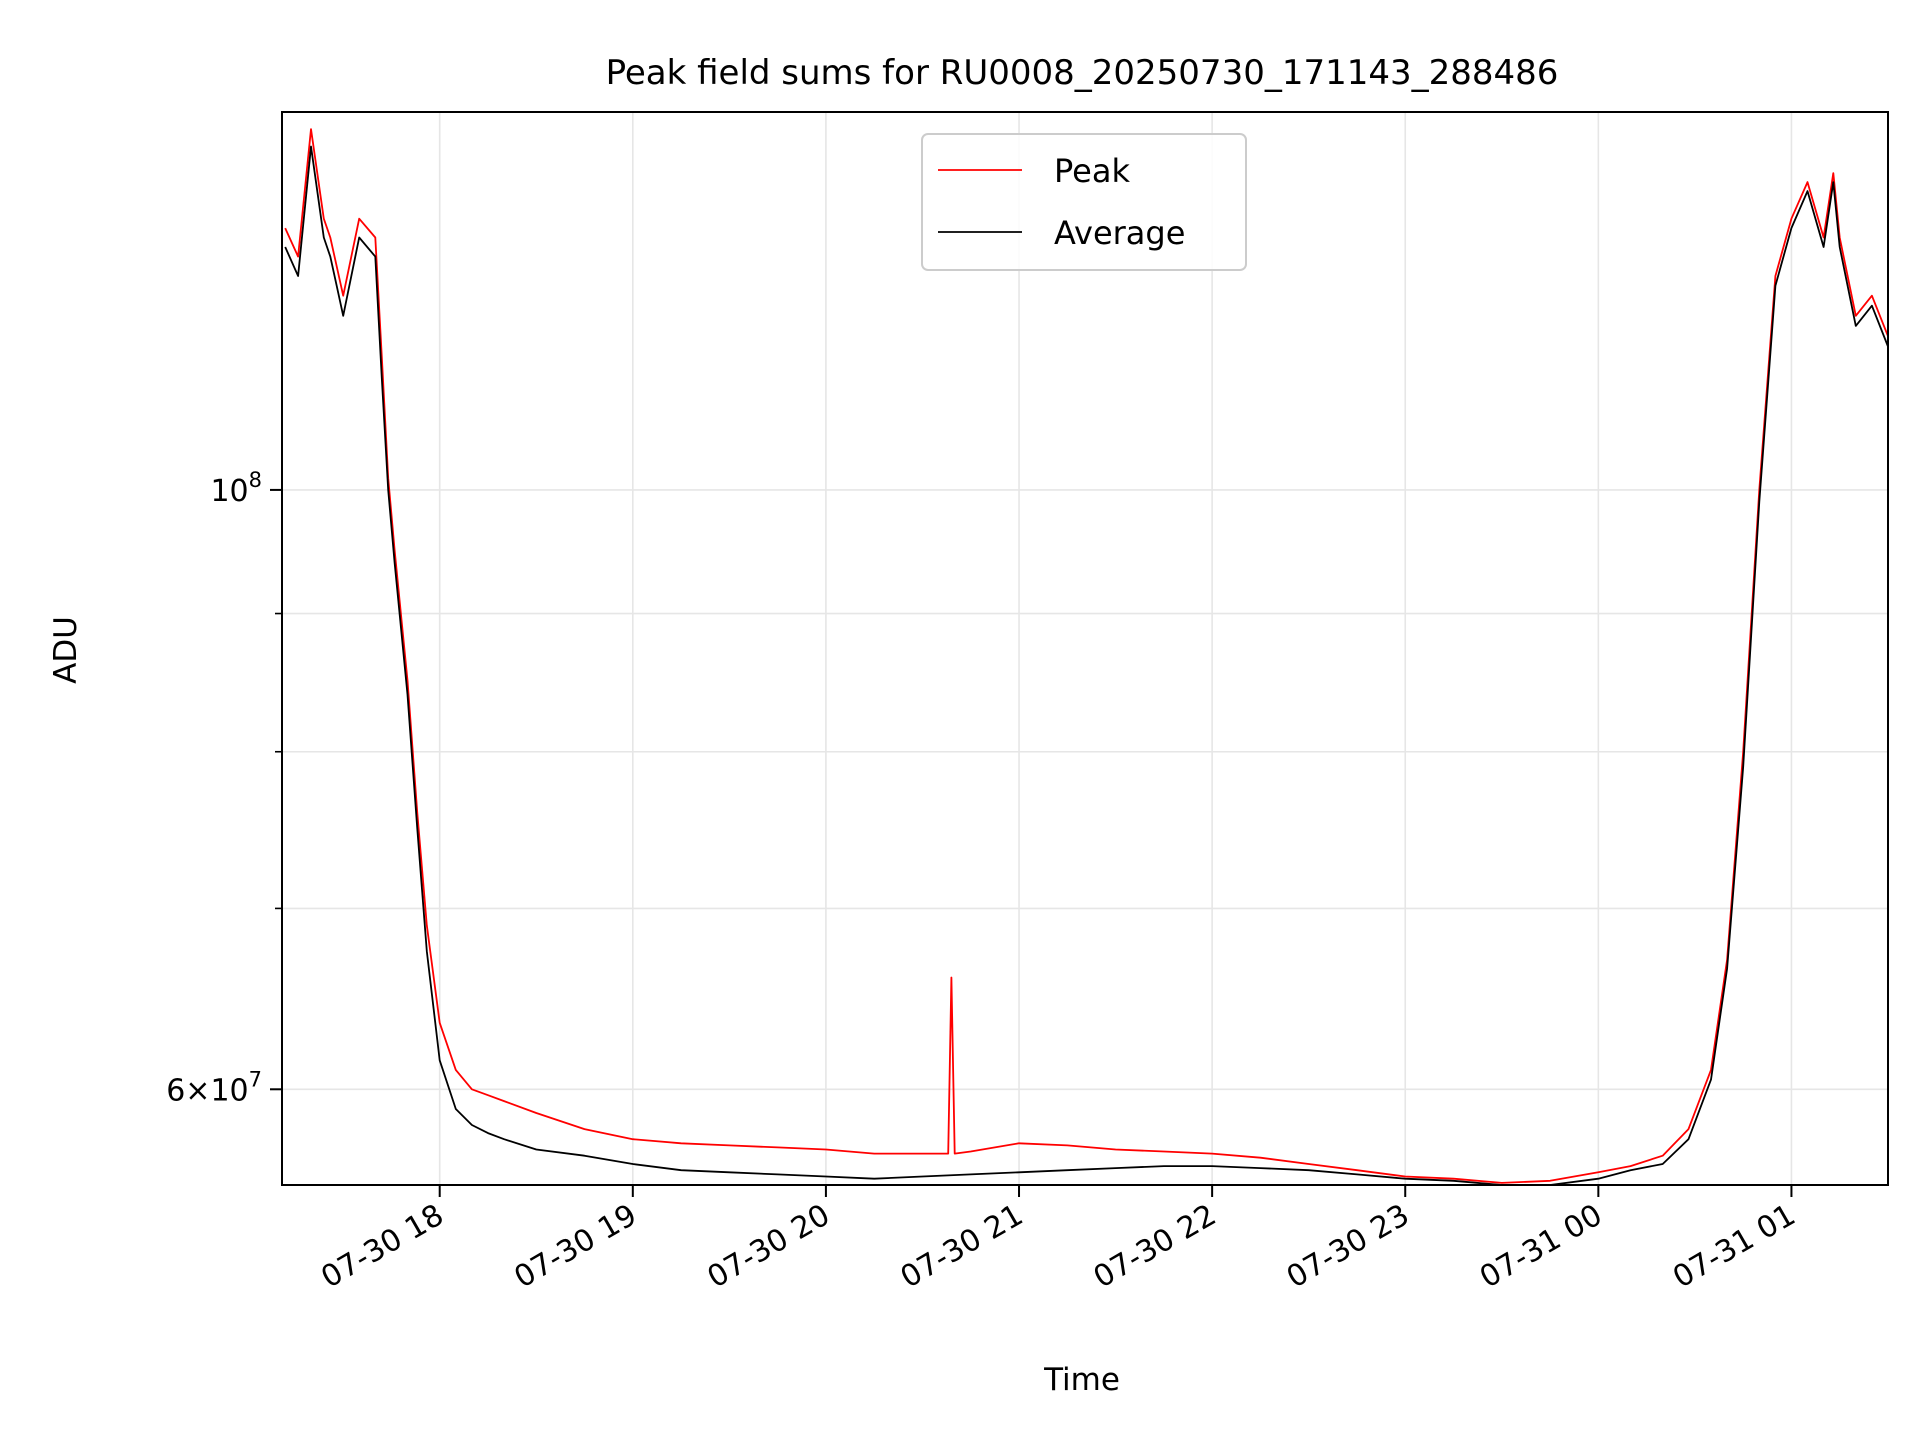  I want to click on y-tick-exponent: 8, so click(255, 480).